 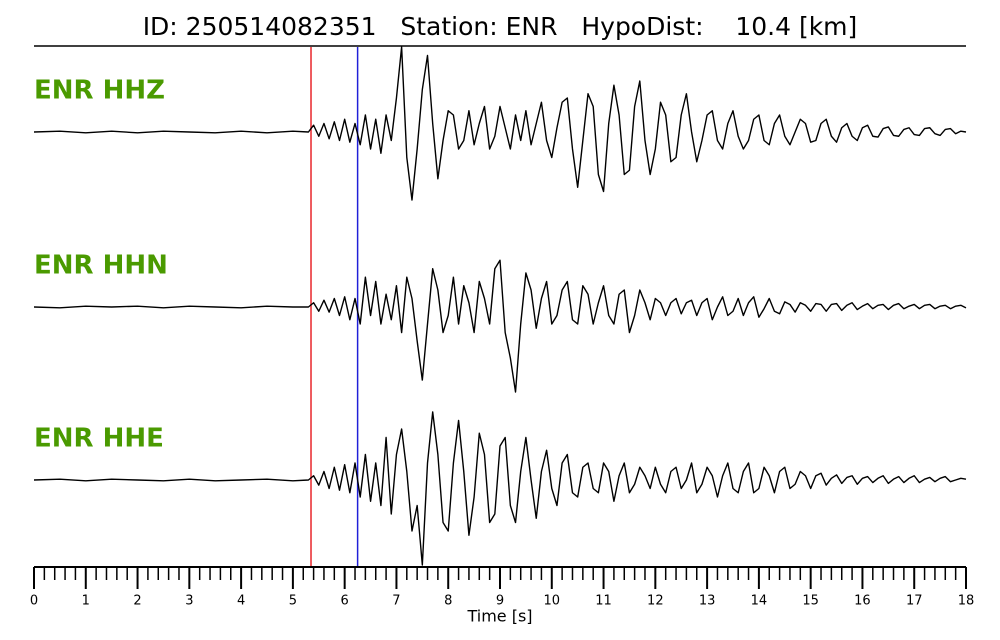 What do you see at coordinates (862, 601) in the screenshot?
I see `x-tick-label: 16` at bounding box center [862, 601].